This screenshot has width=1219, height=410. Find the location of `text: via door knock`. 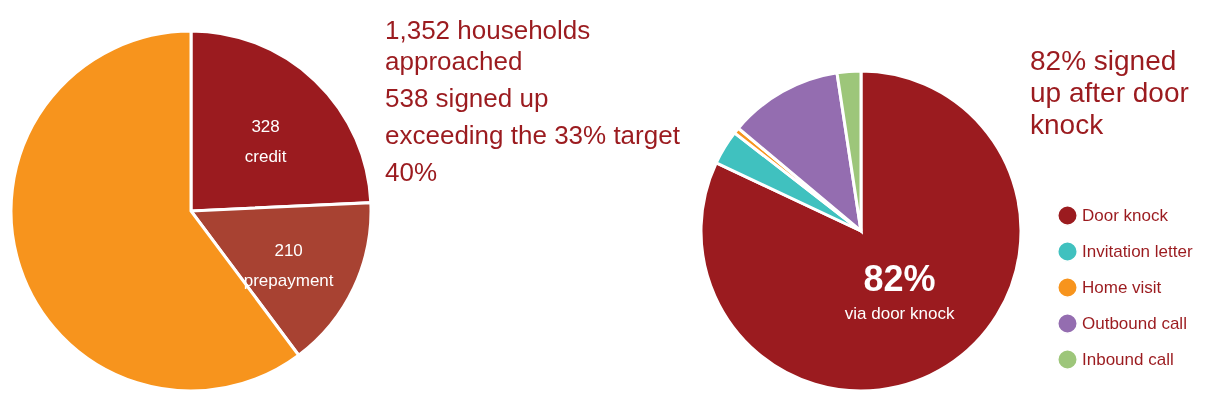

text: via door knock is located at coordinates (899, 313).